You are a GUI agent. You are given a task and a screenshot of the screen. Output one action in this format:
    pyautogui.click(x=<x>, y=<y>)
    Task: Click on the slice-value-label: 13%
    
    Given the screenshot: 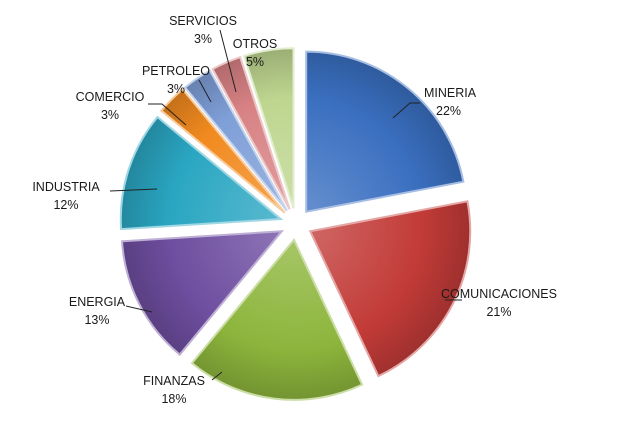 What is the action you would take?
    pyautogui.click(x=96, y=320)
    